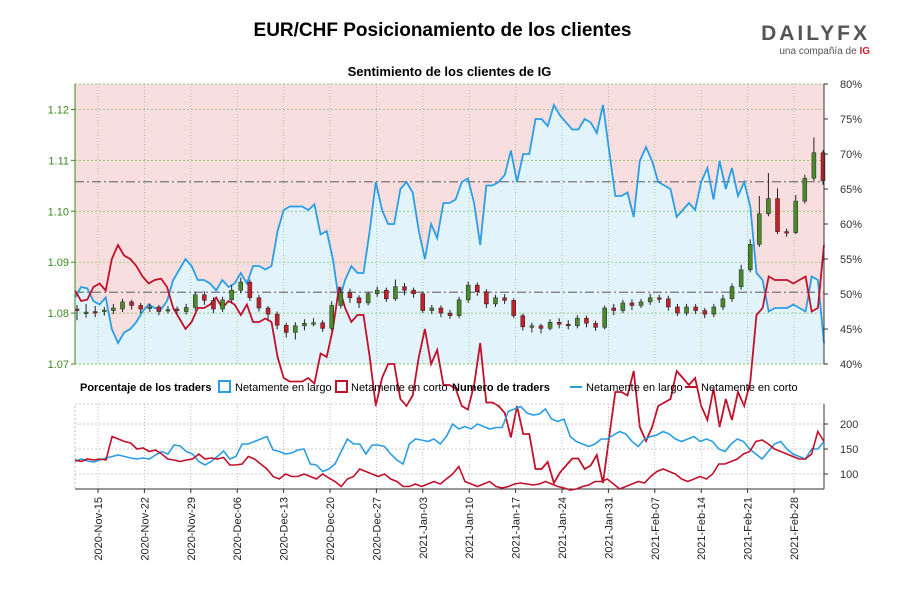 This screenshot has height=600, width=900. What do you see at coordinates (192, 529) in the screenshot?
I see `x-tick-label: 2020-Nov-29` at bounding box center [192, 529].